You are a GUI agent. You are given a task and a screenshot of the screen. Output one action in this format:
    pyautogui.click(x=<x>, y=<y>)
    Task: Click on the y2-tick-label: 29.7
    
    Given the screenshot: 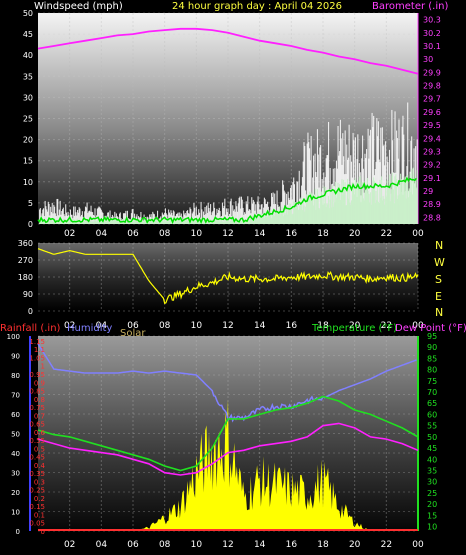 What is the action you would take?
    pyautogui.click(x=432, y=99)
    